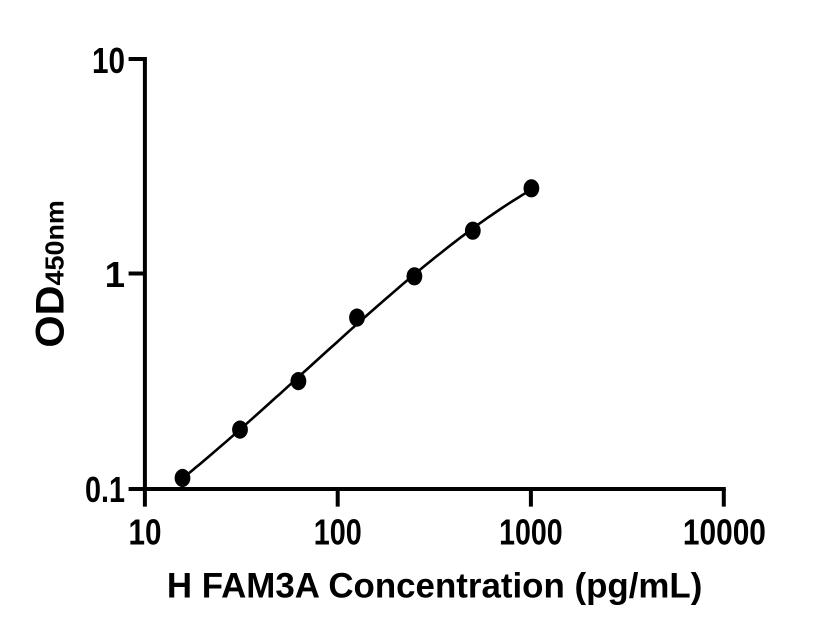  Describe the element at coordinates (115, 274) in the screenshot. I see `svg-text: 1` at that location.